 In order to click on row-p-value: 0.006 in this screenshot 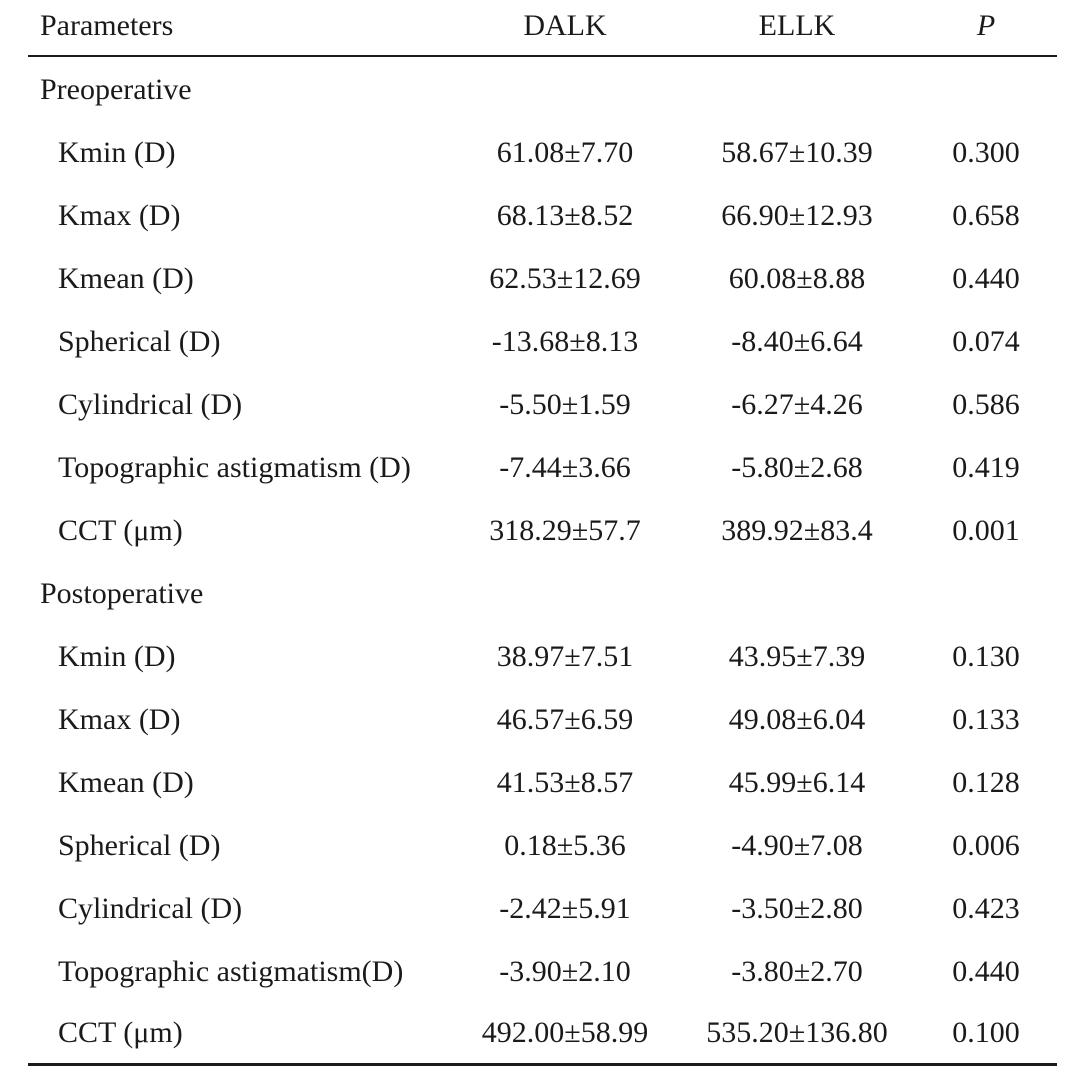, I will do `click(986, 845)`.